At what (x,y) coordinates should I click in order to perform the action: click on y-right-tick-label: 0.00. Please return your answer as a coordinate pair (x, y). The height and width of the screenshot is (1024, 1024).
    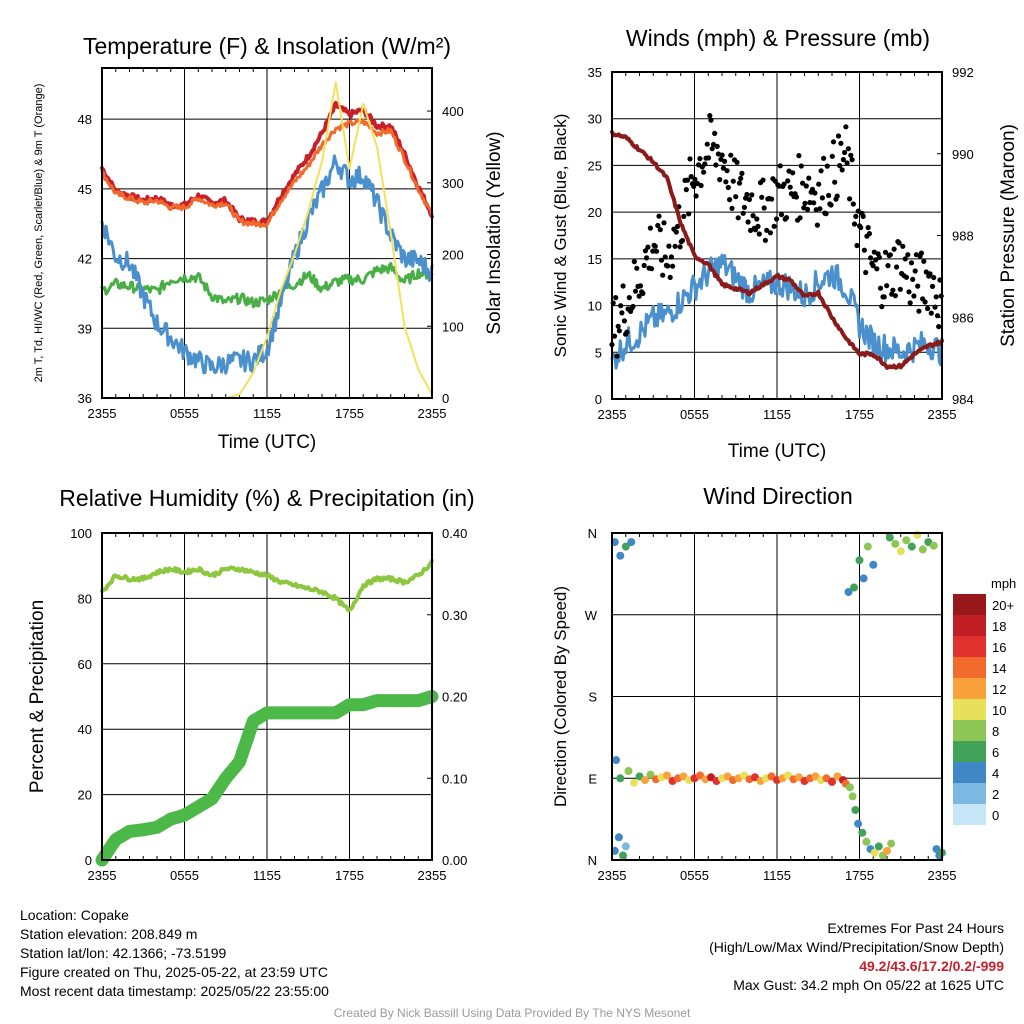
    Looking at the image, I should click on (454, 860).